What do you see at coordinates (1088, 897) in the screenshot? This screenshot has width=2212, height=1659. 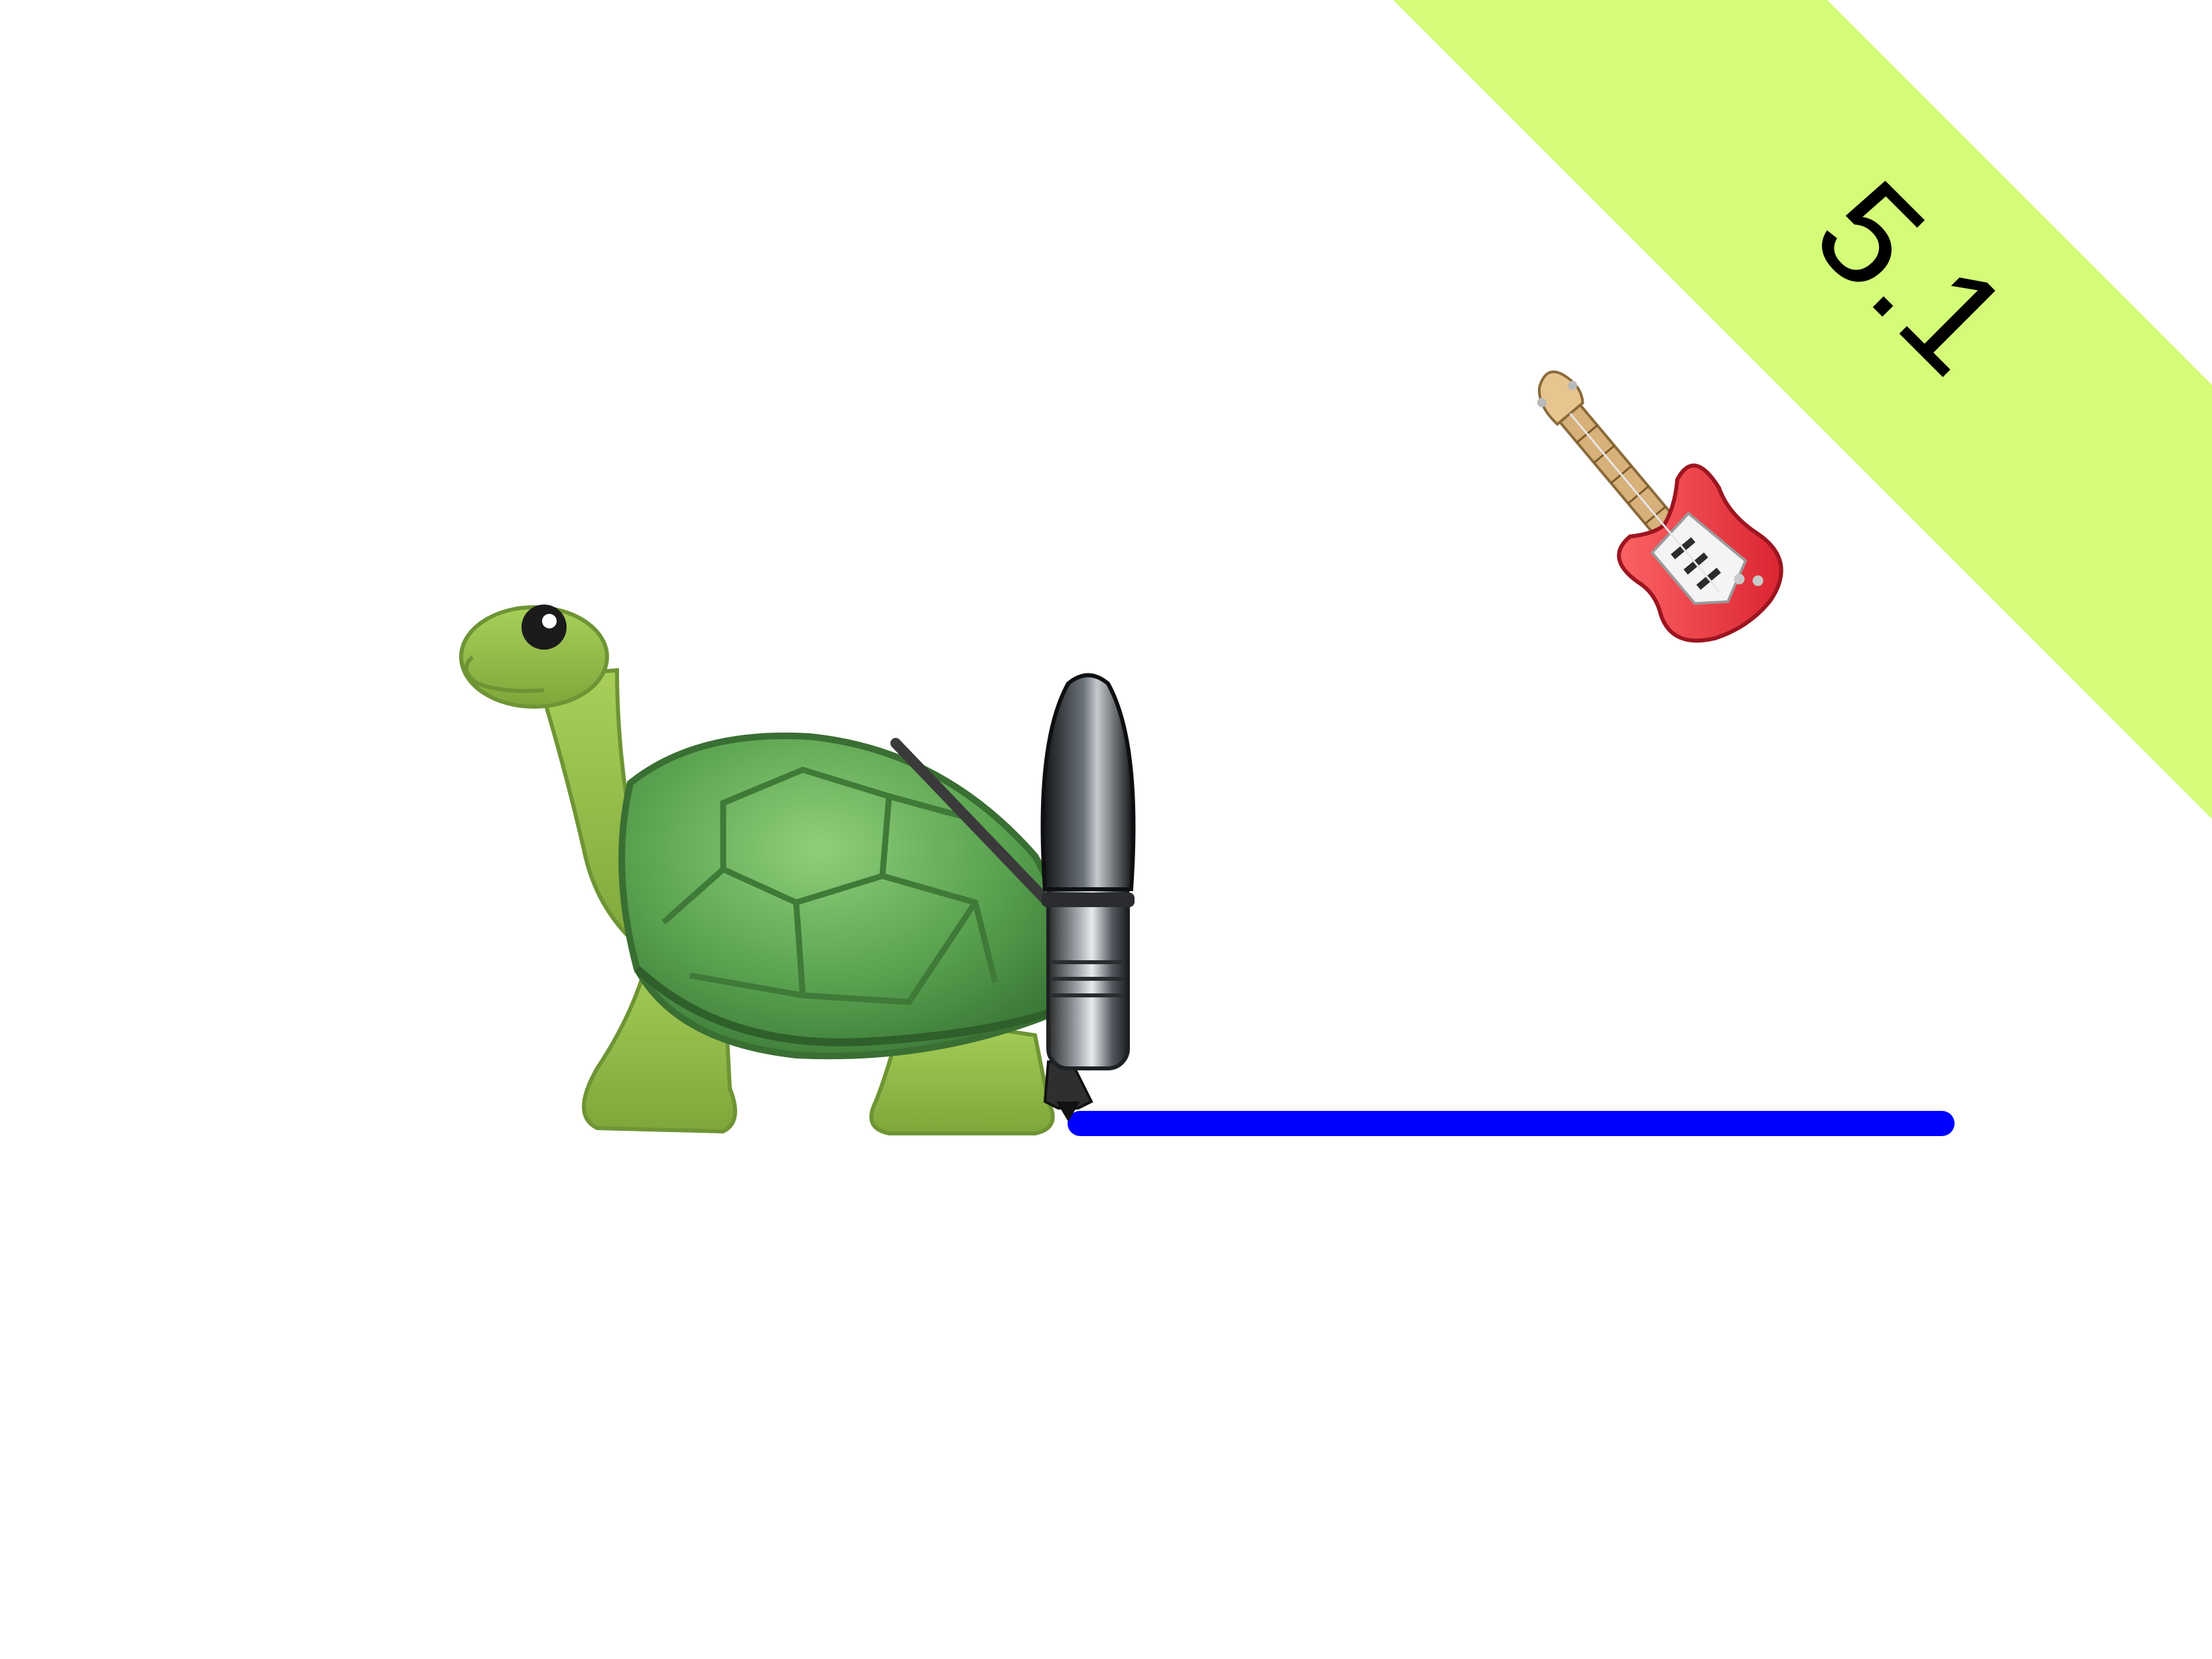 I see `pen-icon` at bounding box center [1088, 897].